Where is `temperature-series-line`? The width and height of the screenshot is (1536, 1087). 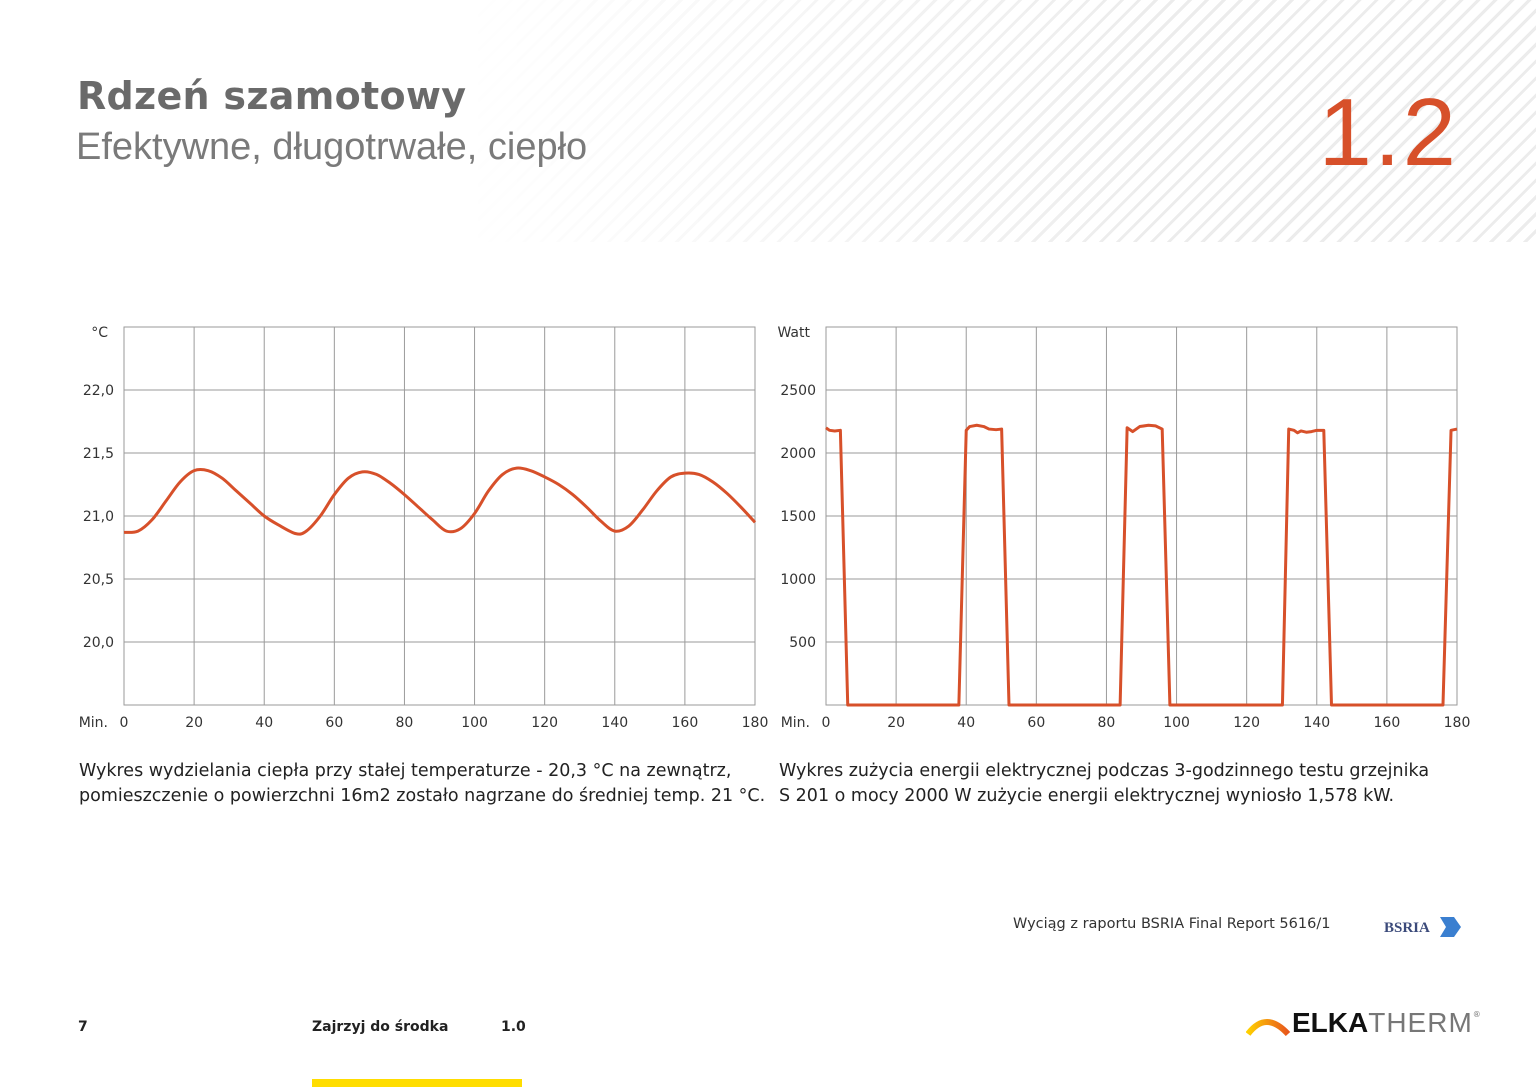
temperature-series-line is located at coordinates (440, 501).